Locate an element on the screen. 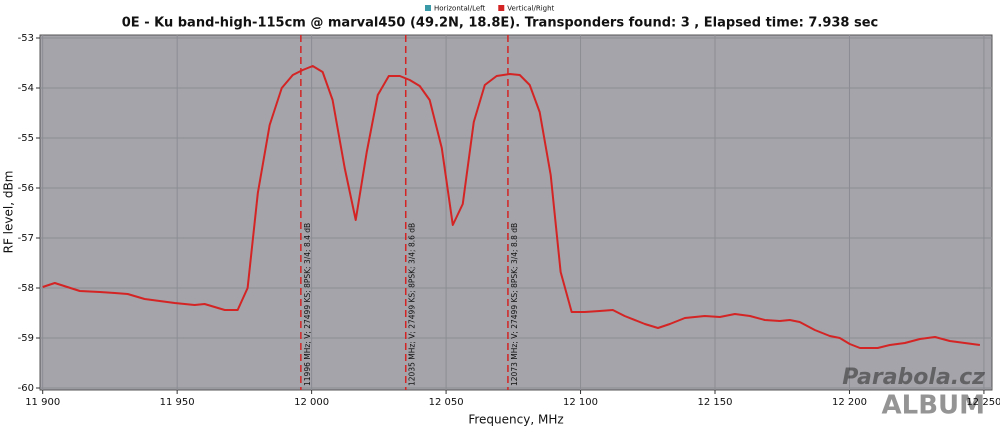  watermark: ALBUM is located at coordinates (934, 406).